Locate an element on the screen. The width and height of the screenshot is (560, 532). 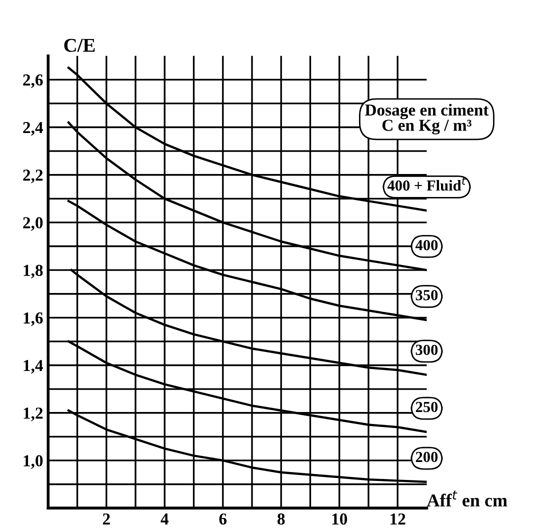
y-tick-label: 2,2 is located at coordinates (33, 177).